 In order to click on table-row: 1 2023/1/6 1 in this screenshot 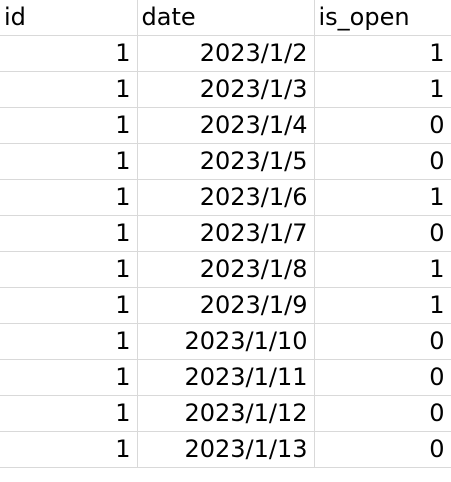, I will do `click(225, 197)`.